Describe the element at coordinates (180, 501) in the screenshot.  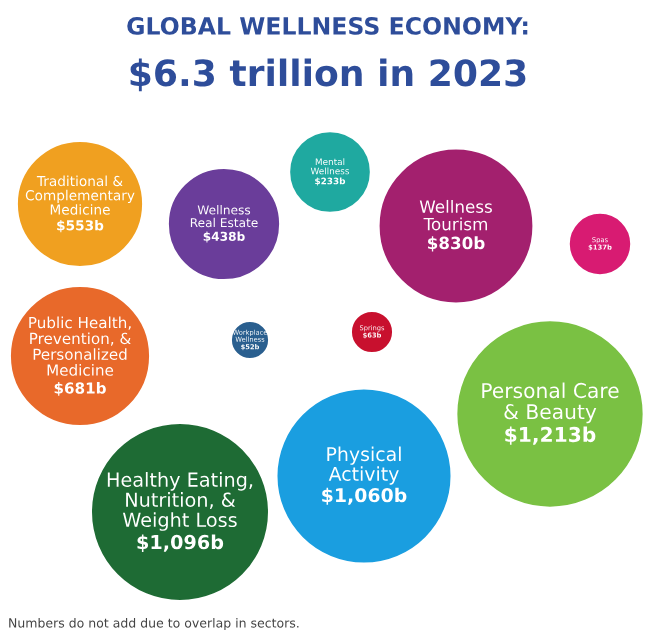
I see `category-label: Healthy Eating, Nutrition, & Weight Loss` at that location.